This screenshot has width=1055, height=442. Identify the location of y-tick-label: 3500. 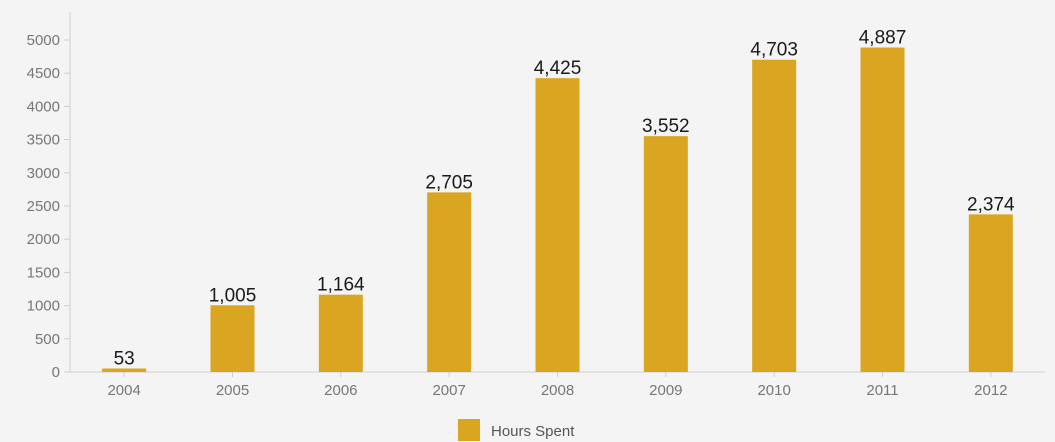
(43, 140).